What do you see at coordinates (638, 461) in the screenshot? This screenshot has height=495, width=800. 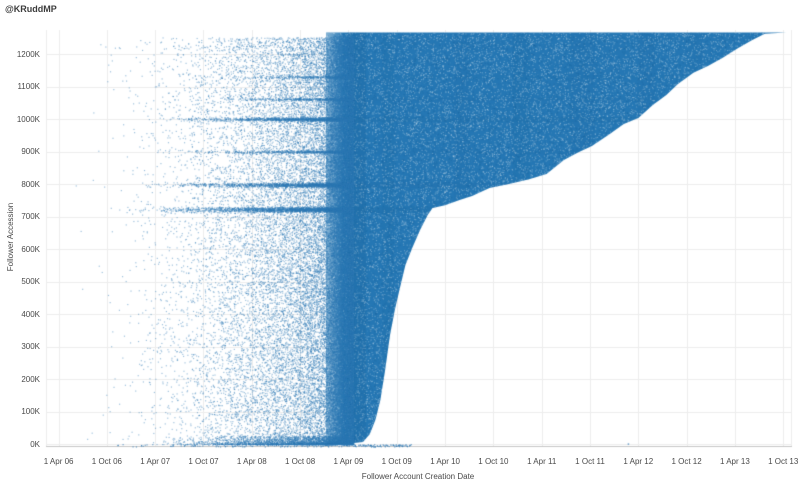 I see `x-tick-label: 1 Apr 12` at bounding box center [638, 461].